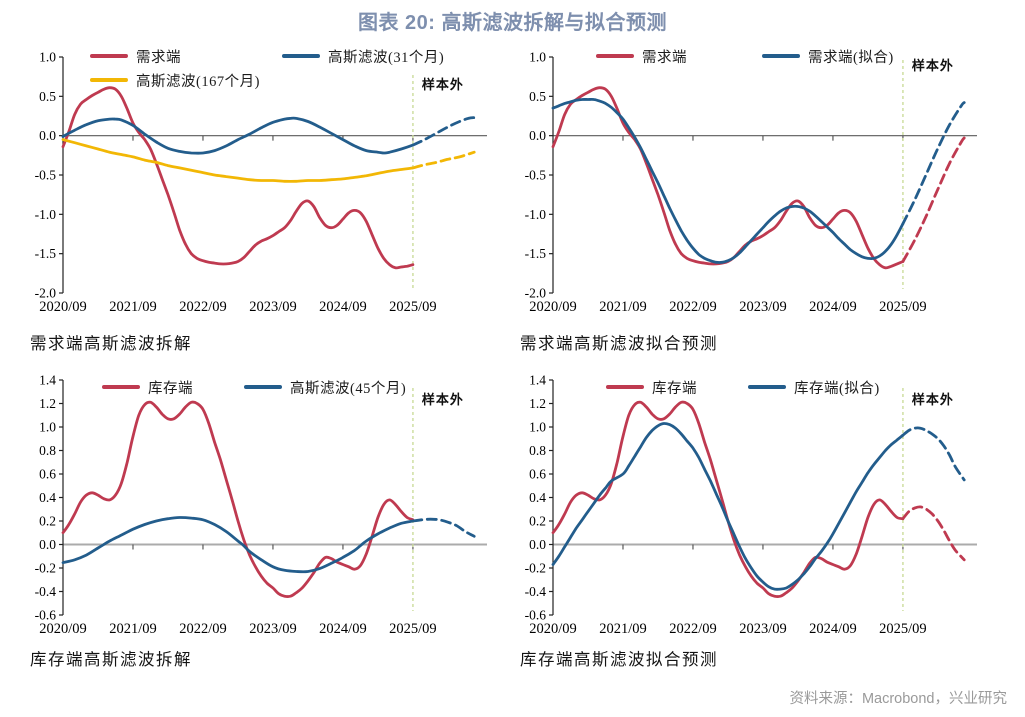 The width and height of the screenshot is (1025, 717). I want to click on figure-title: 图表 20: 高斯滤波拆解与拟合预测, so click(512, 23).